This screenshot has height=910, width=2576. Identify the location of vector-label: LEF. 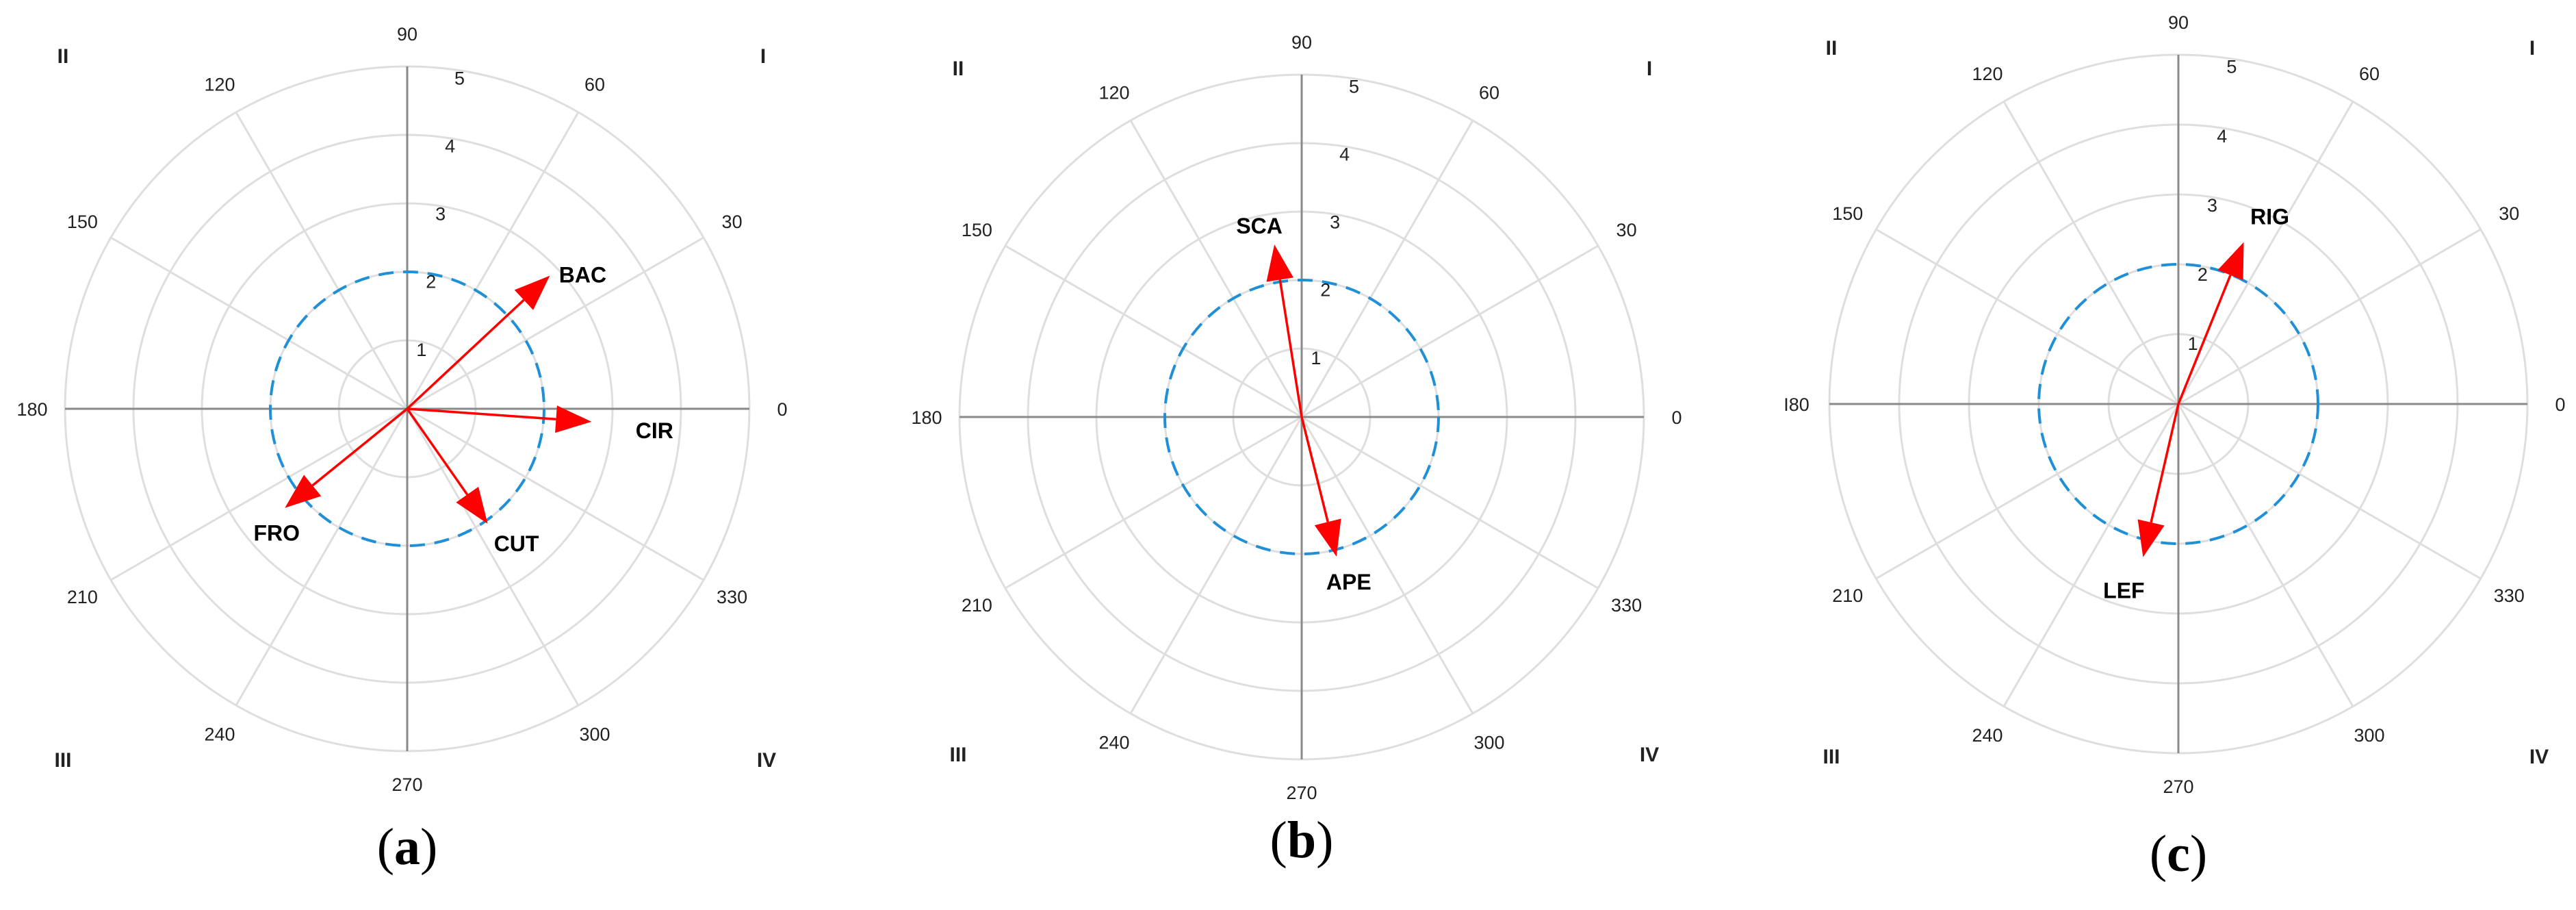
(2123, 591).